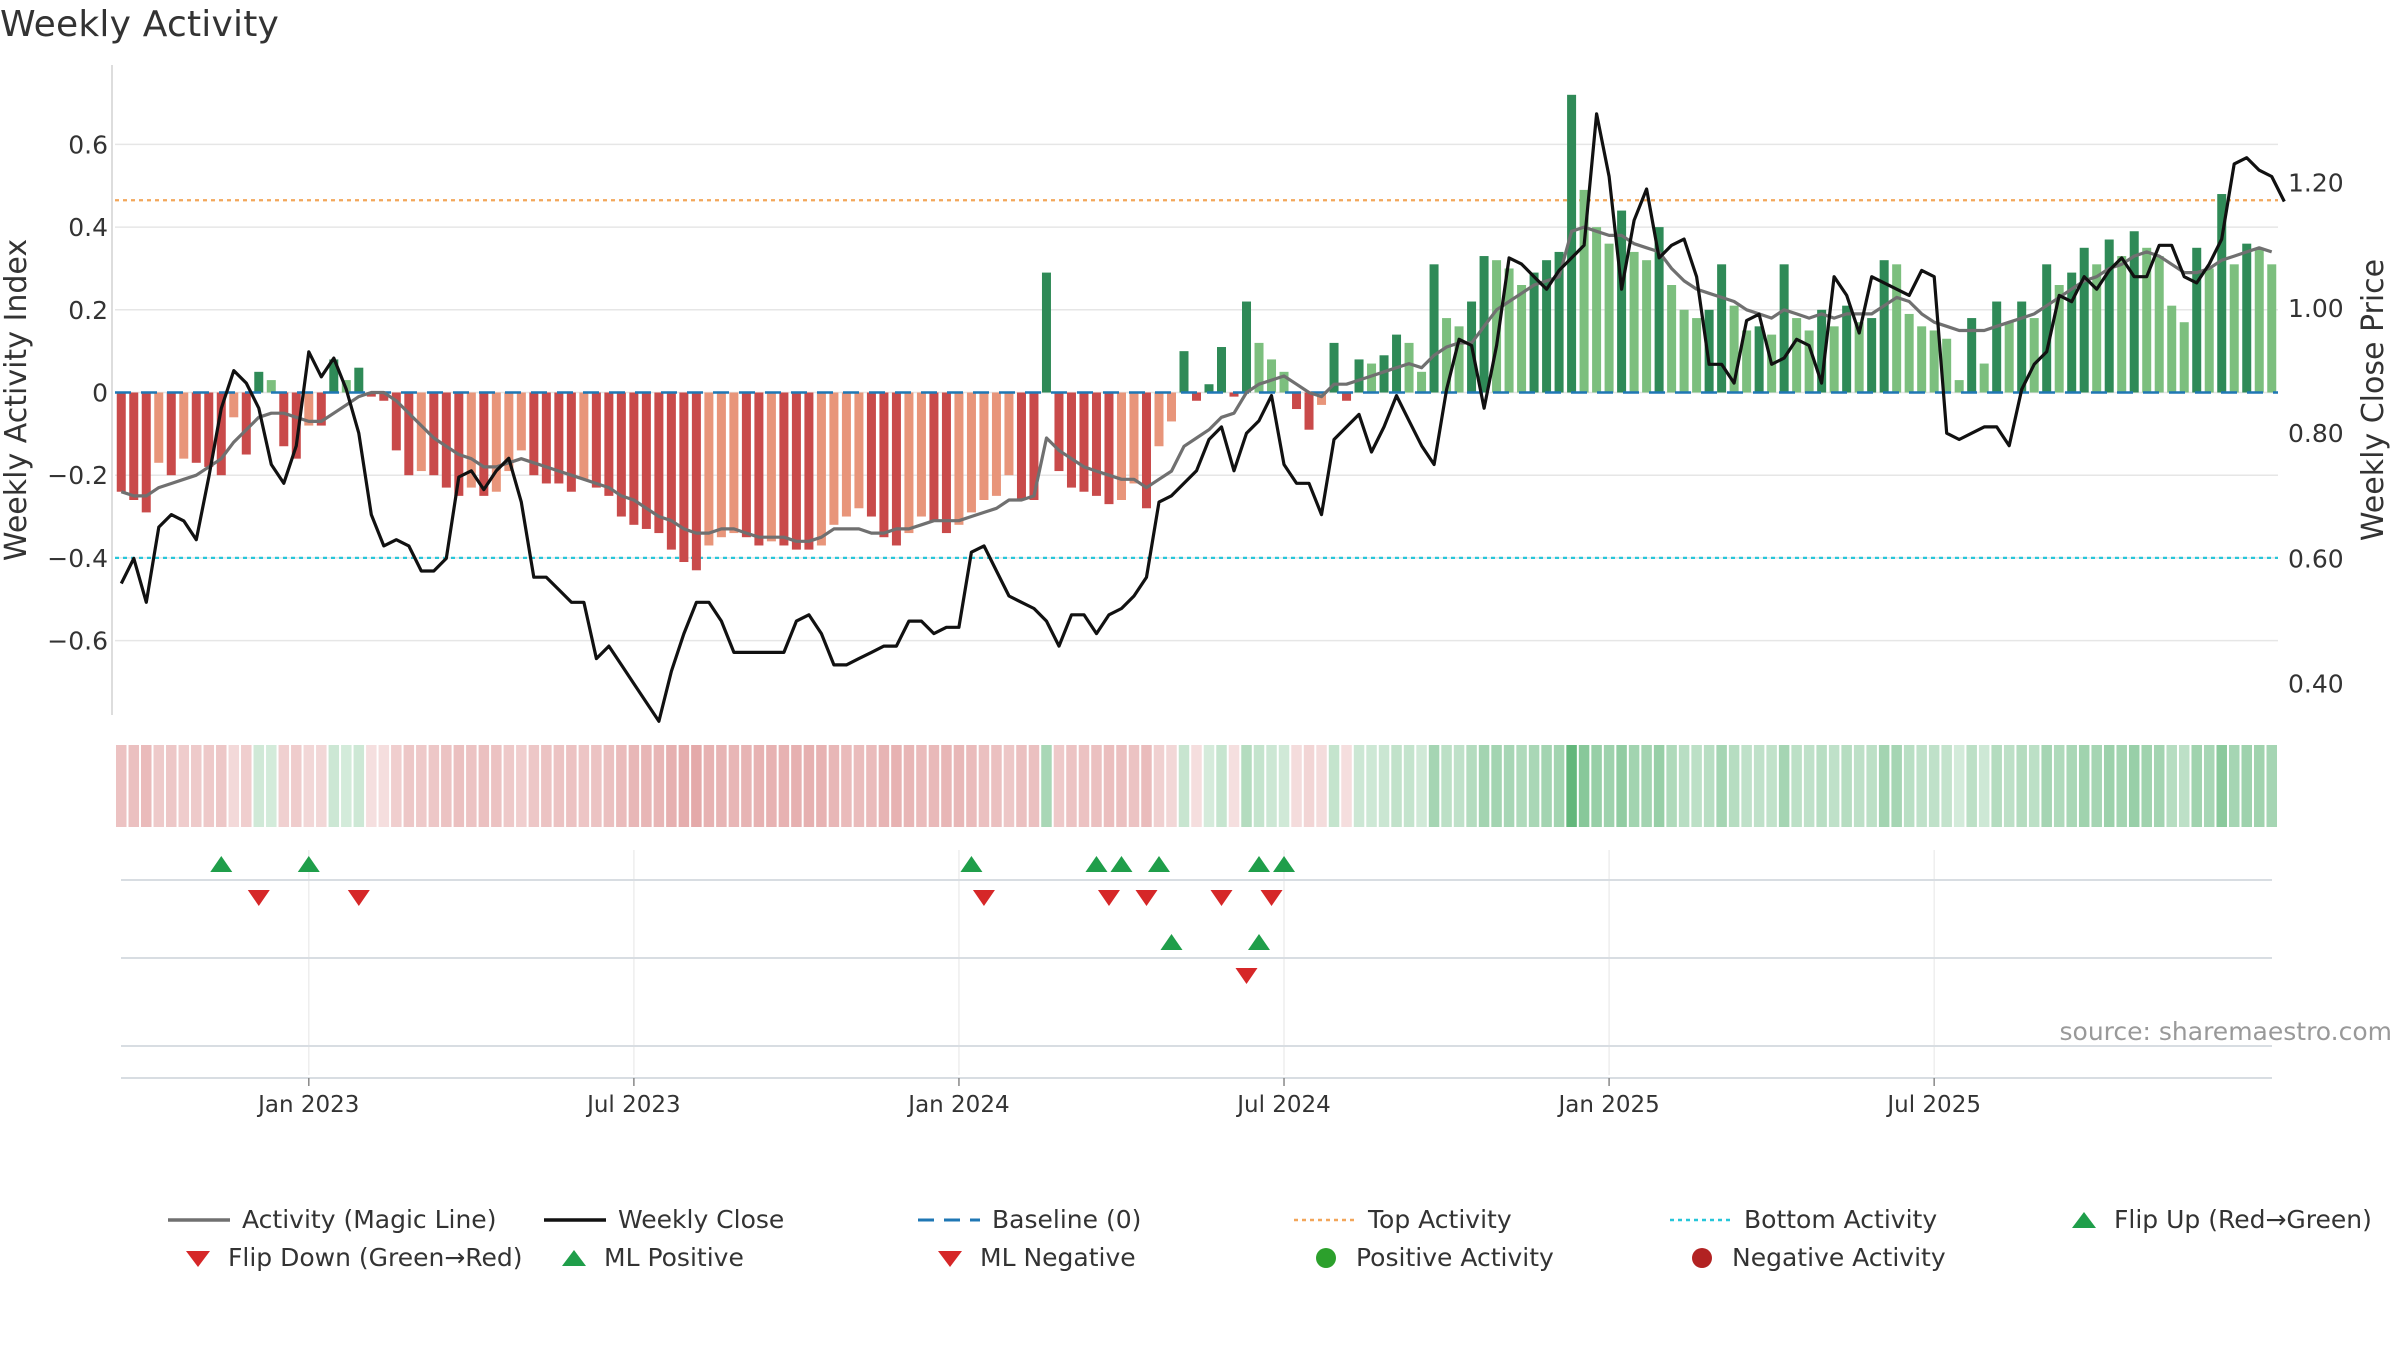 The height and width of the screenshot is (1350, 2400). I want to click on y2-tick-label: 0.60, so click(2316, 558).